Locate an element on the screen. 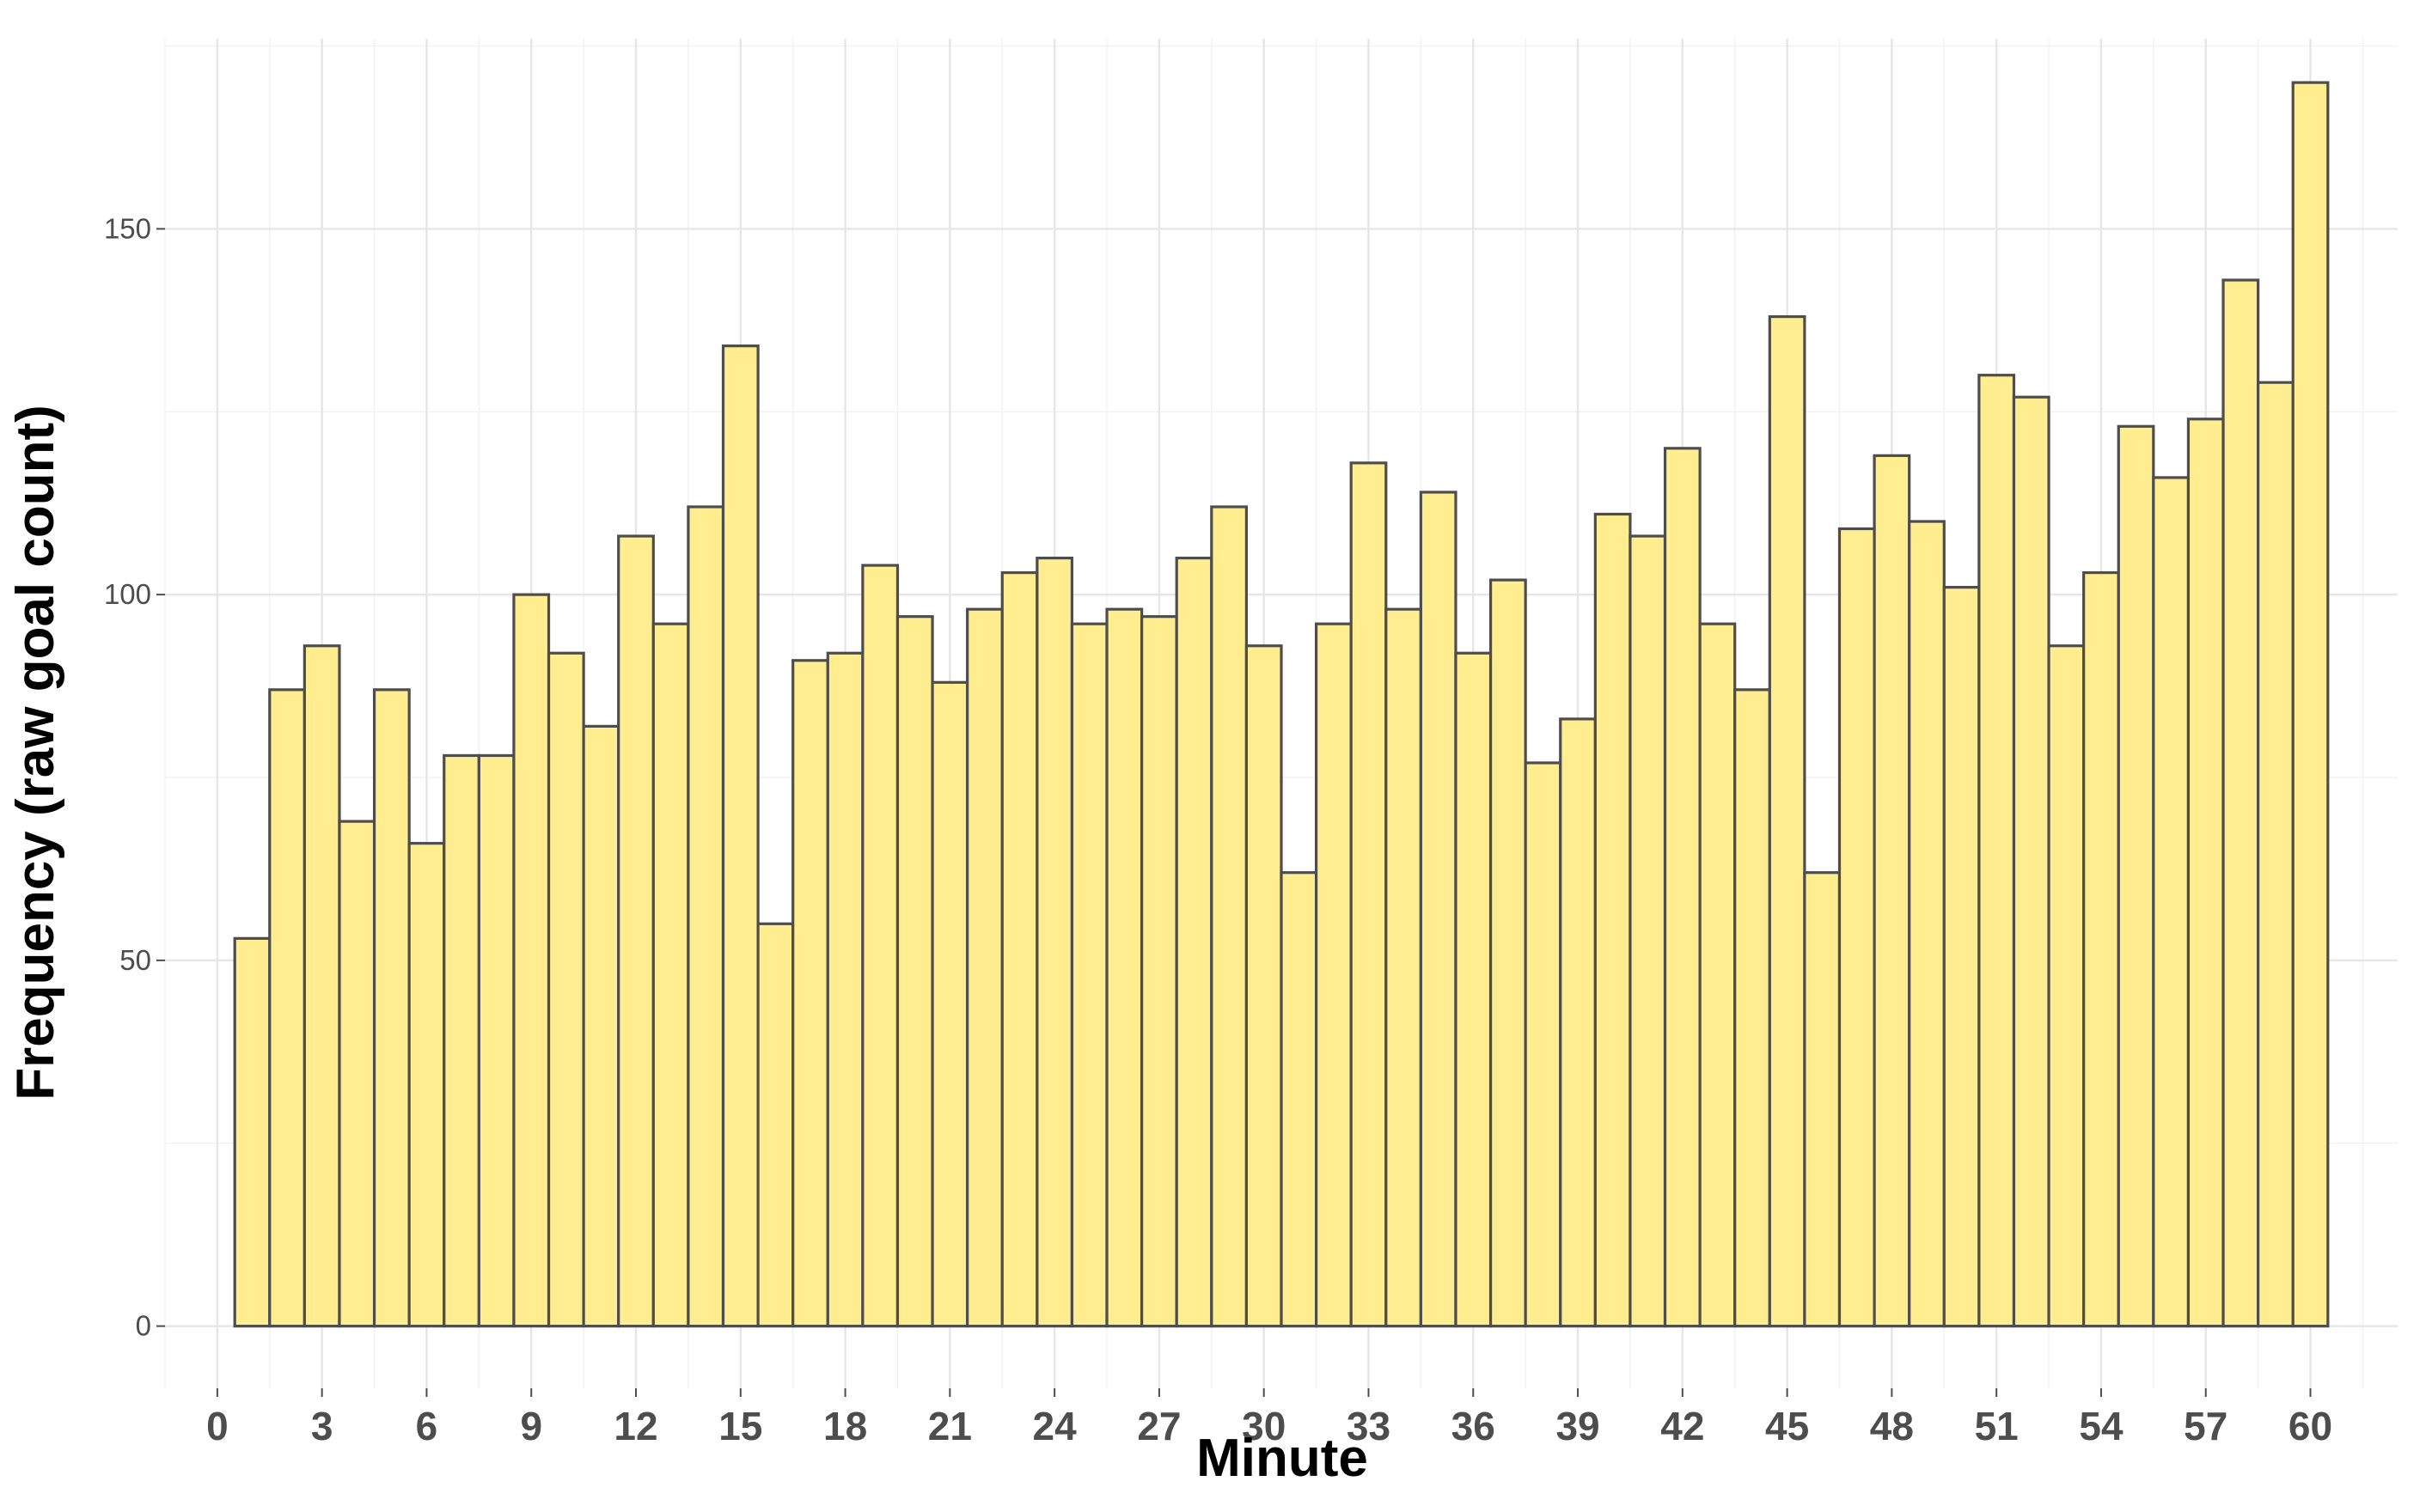 Image resolution: width=2426 pixels, height=1512 pixels. y-tick-label: 0 is located at coordinates (143, 1326).